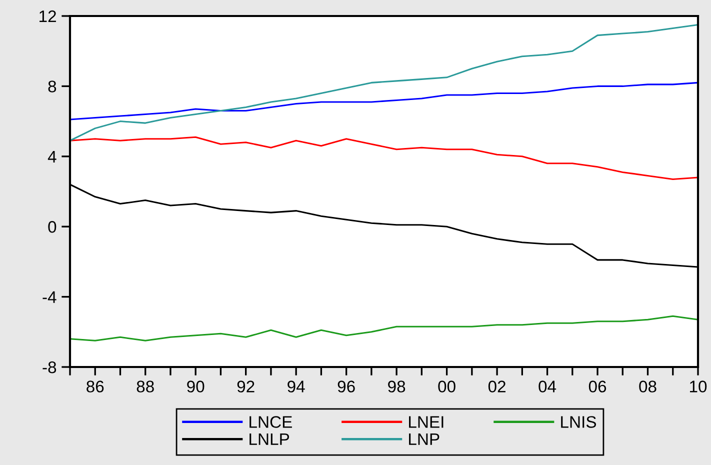 This screenshot has width=711, height=465. What do you see at coordinates (497, 386) in the screenshot?
I see `x-tick-label: 02` at bounding box center [497, 386].